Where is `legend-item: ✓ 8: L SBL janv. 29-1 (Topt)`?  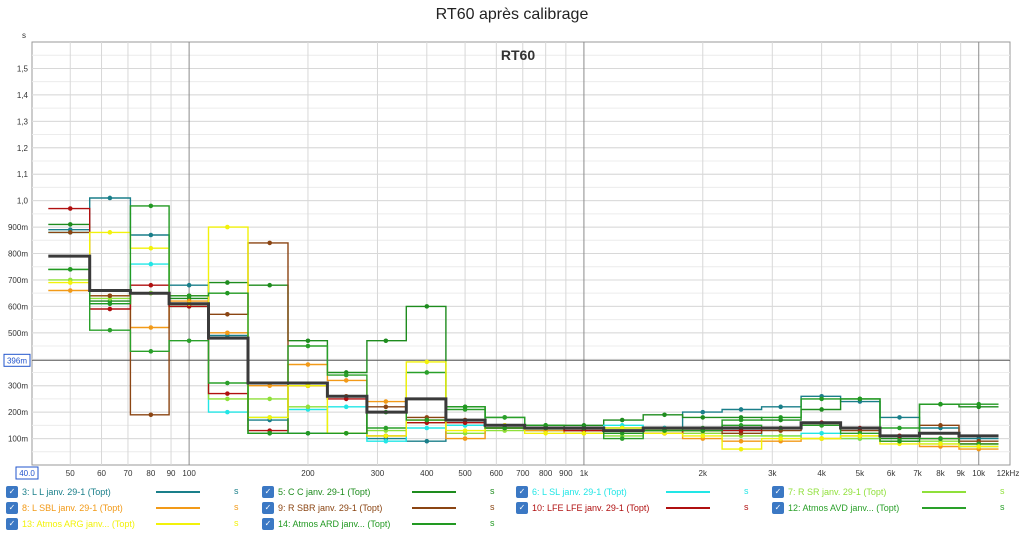
legend-item: ✓ 8: L SBL janv. 29-1 (Topt) is located at coordinates (74, 508).